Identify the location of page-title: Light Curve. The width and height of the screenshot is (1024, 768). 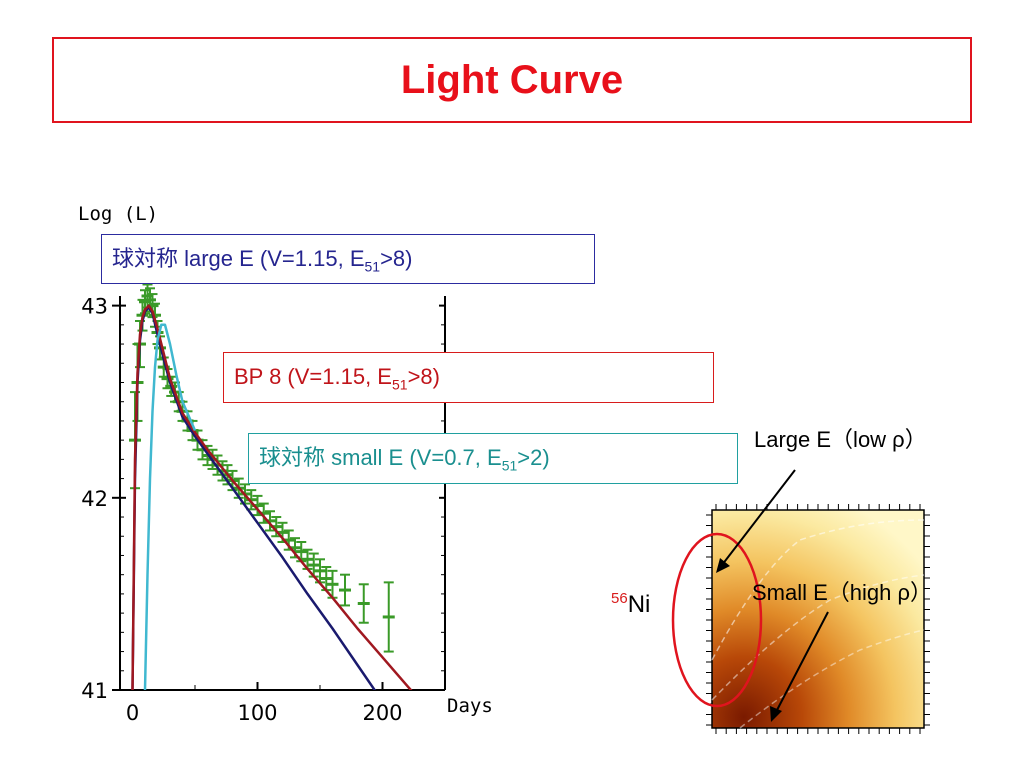
(512, 79).